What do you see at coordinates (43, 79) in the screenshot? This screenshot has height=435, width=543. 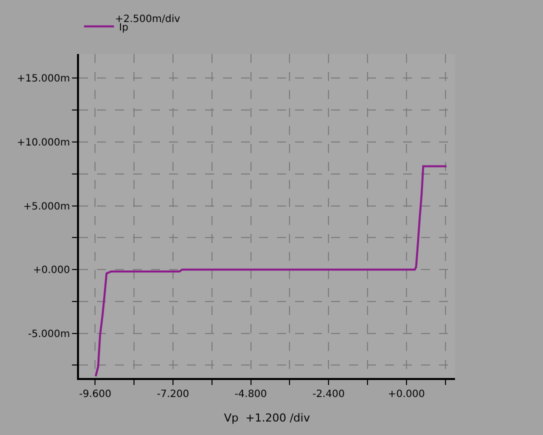 I see `y-tick-label: +15.000m` at bounding box center [43, 79].